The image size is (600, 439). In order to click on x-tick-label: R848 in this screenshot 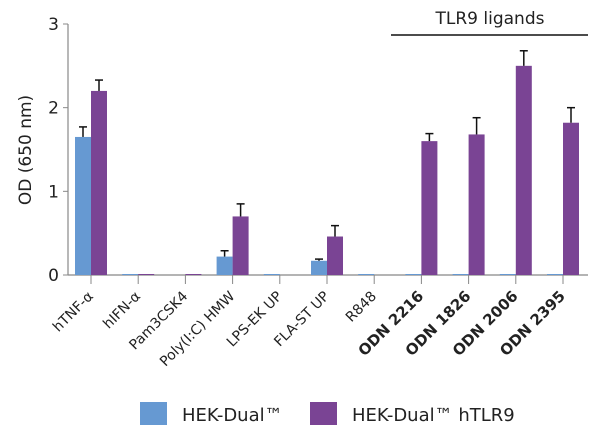, I will do `click(361, 307)`.